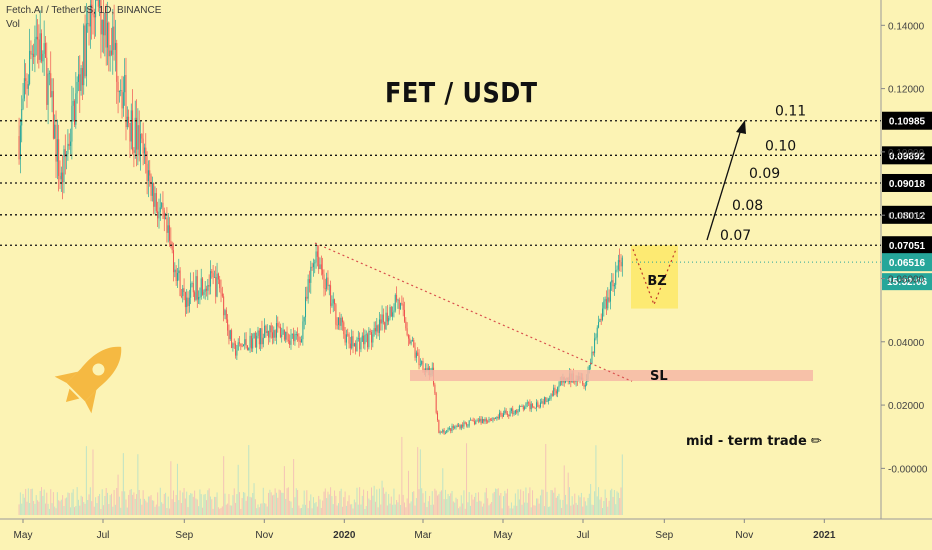 The width and height of the screenshot is (932, 550). What do you see at coordinates (754, 441) in the screenshot?
I see `trade-note: mid - term trade ✏` at bounding box center [754, 441].